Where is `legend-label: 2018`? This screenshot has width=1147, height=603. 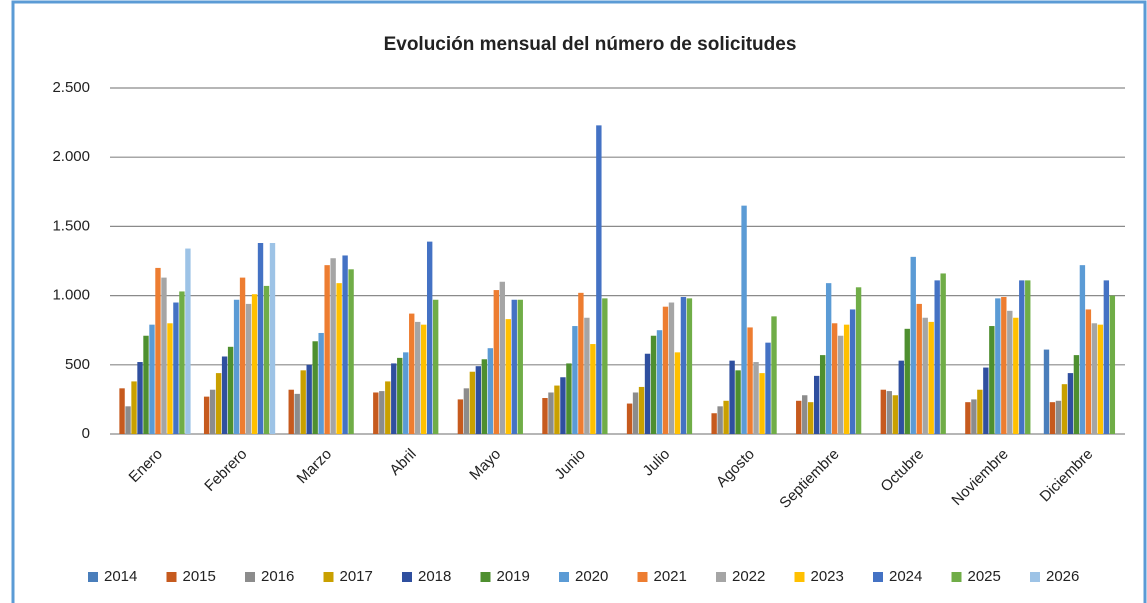 legend-label: 2018 is located at coordinates (434, 576).